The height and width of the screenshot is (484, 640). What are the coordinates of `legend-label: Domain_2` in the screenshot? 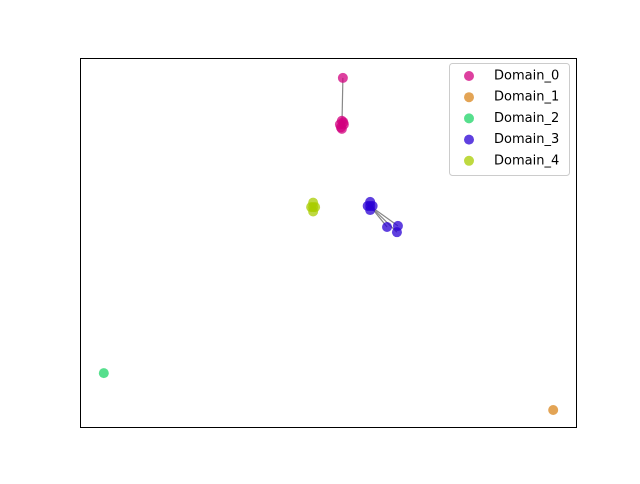 It's located at (526, 118).